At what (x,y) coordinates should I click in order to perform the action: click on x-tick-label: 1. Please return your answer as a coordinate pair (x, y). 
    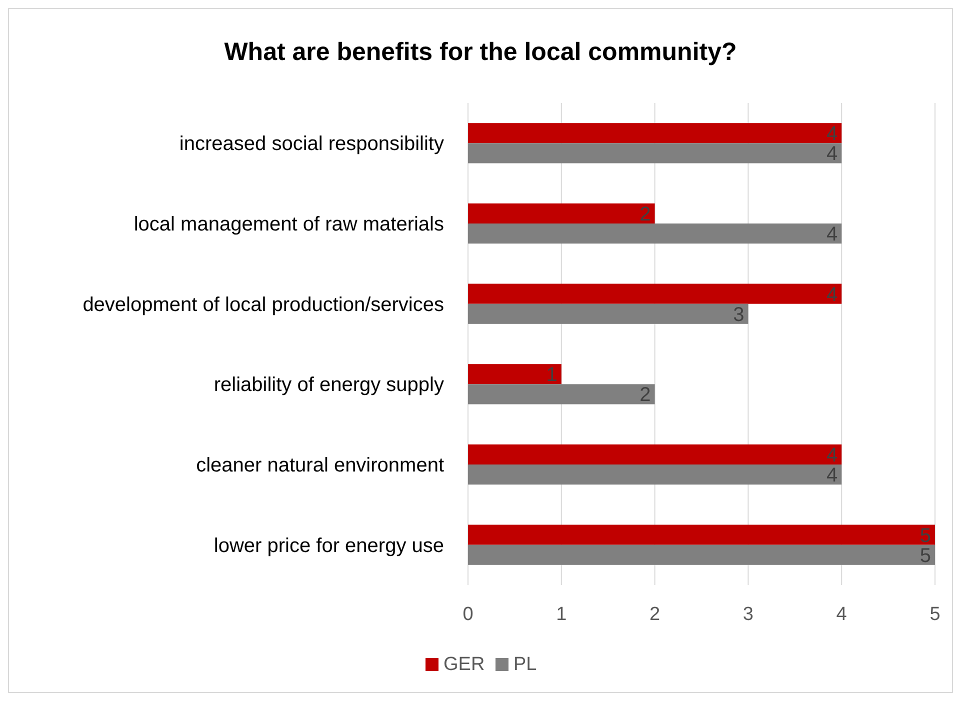
    Looking at the image, I should click on (561, 614).